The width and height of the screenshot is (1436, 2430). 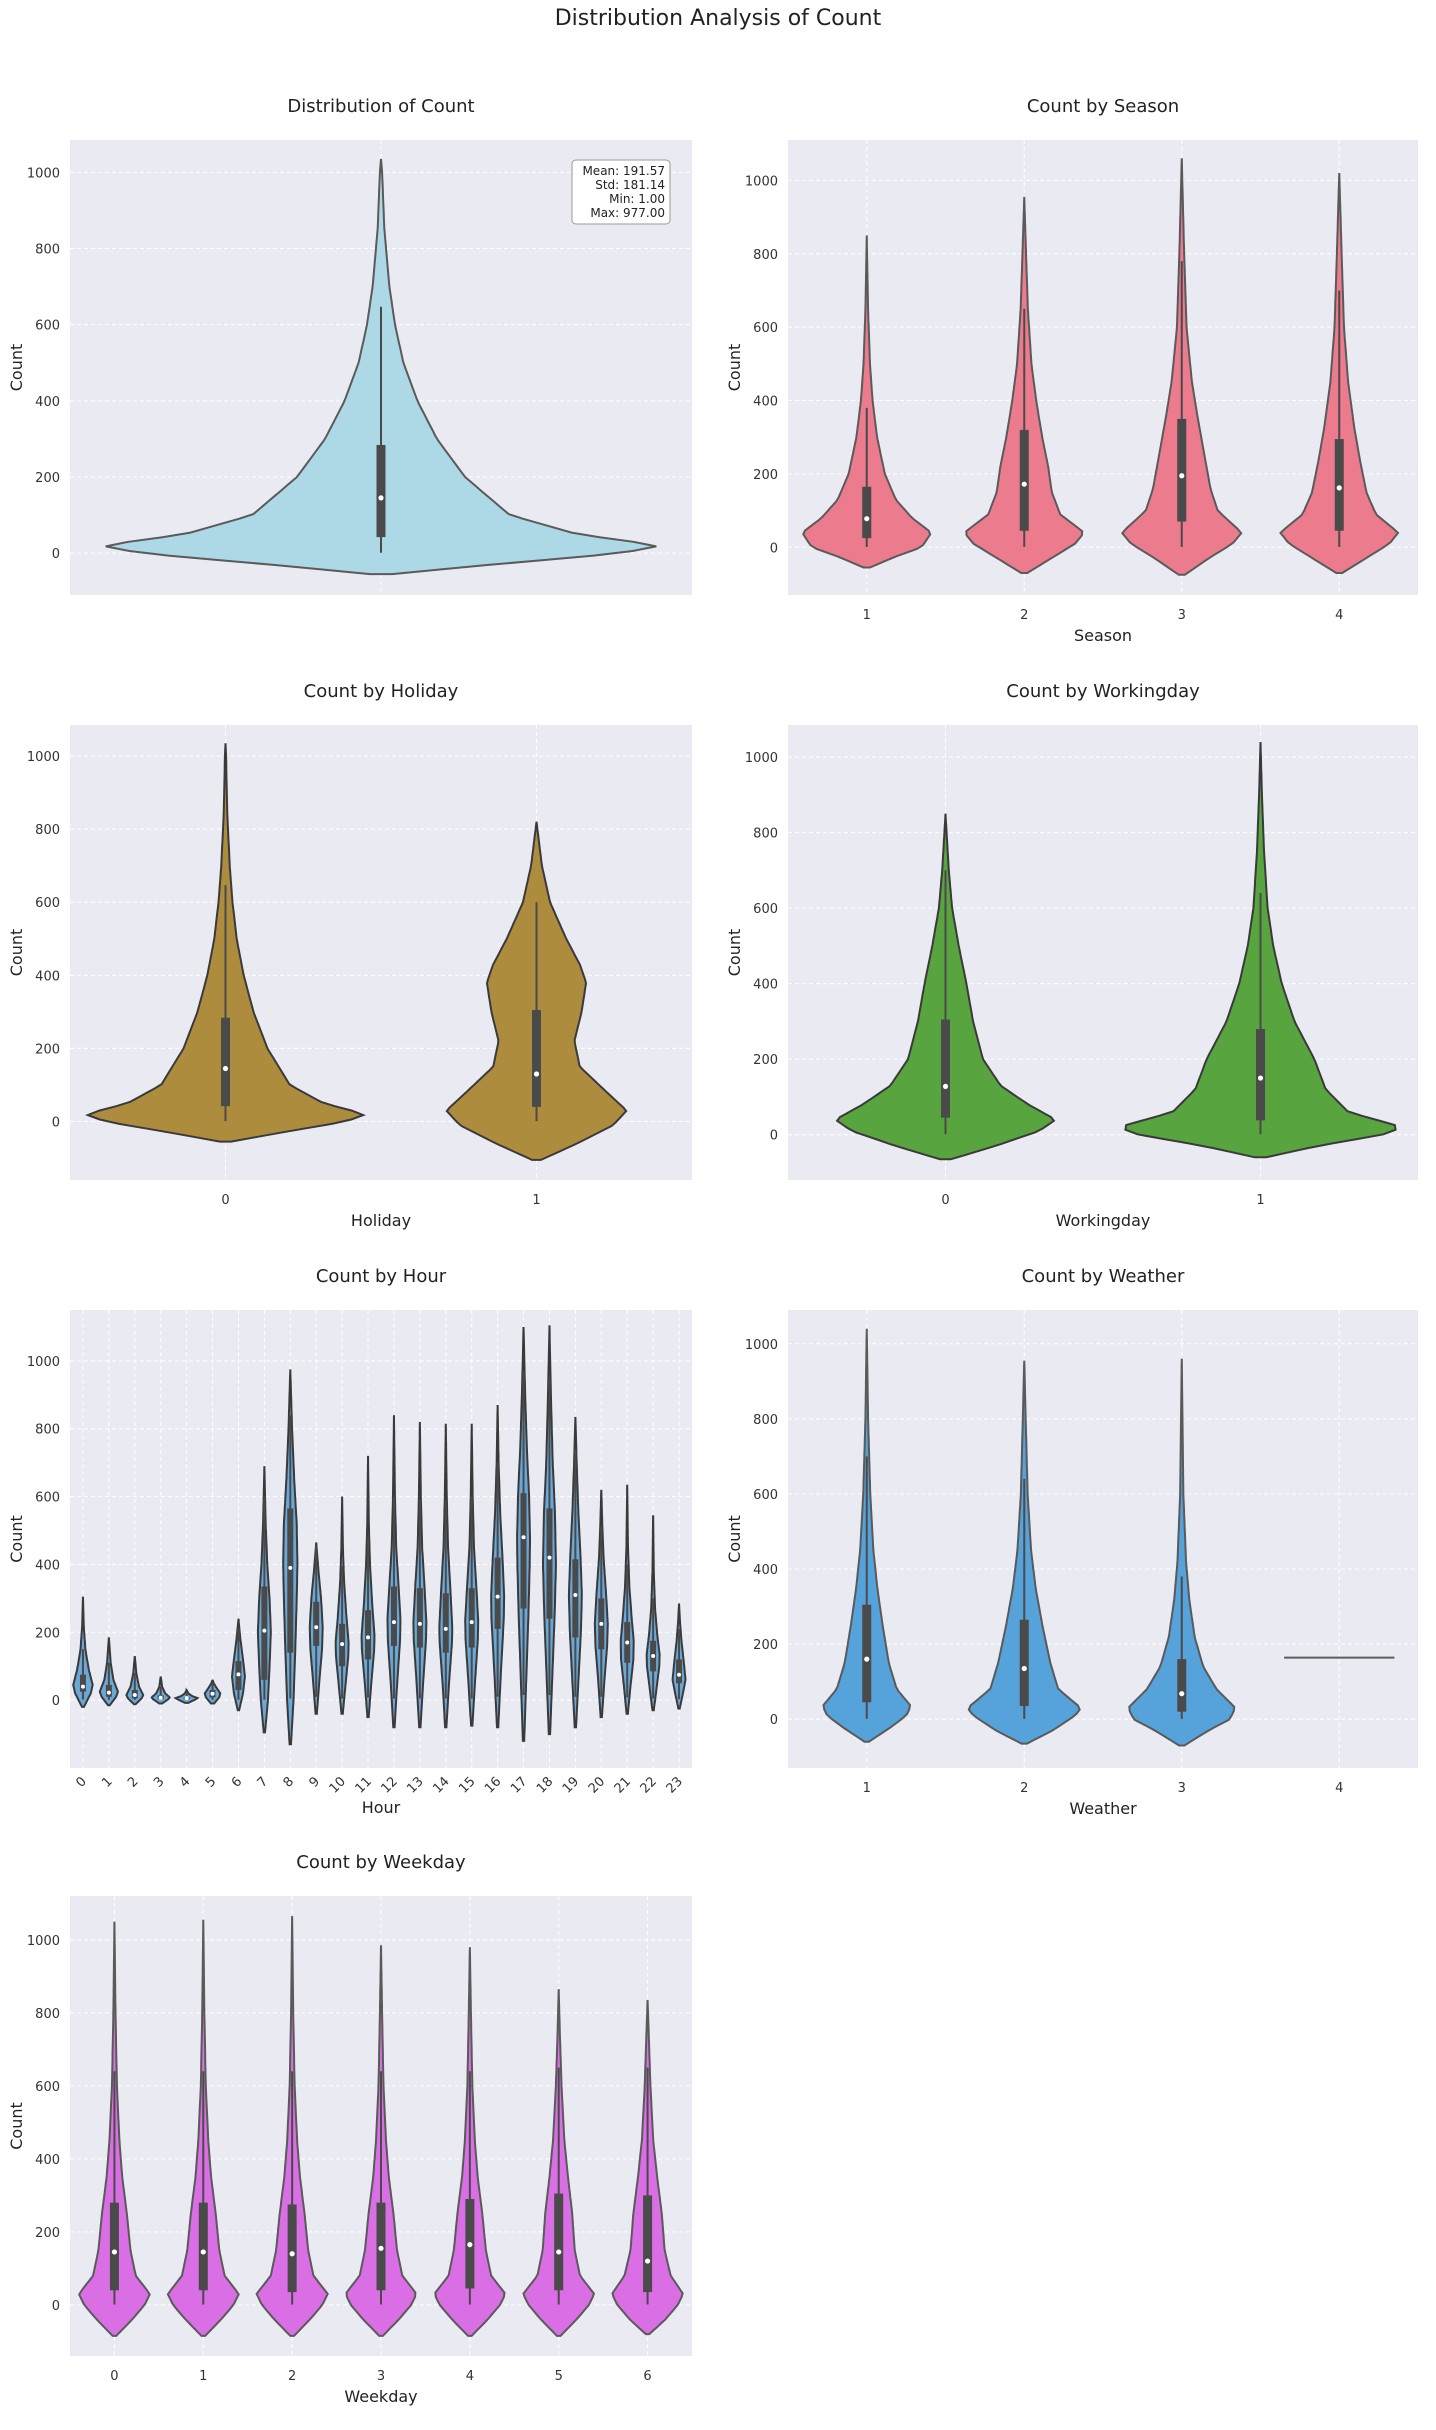 I want to click on x-tick-label: 7, so click(x=263, y=1782).